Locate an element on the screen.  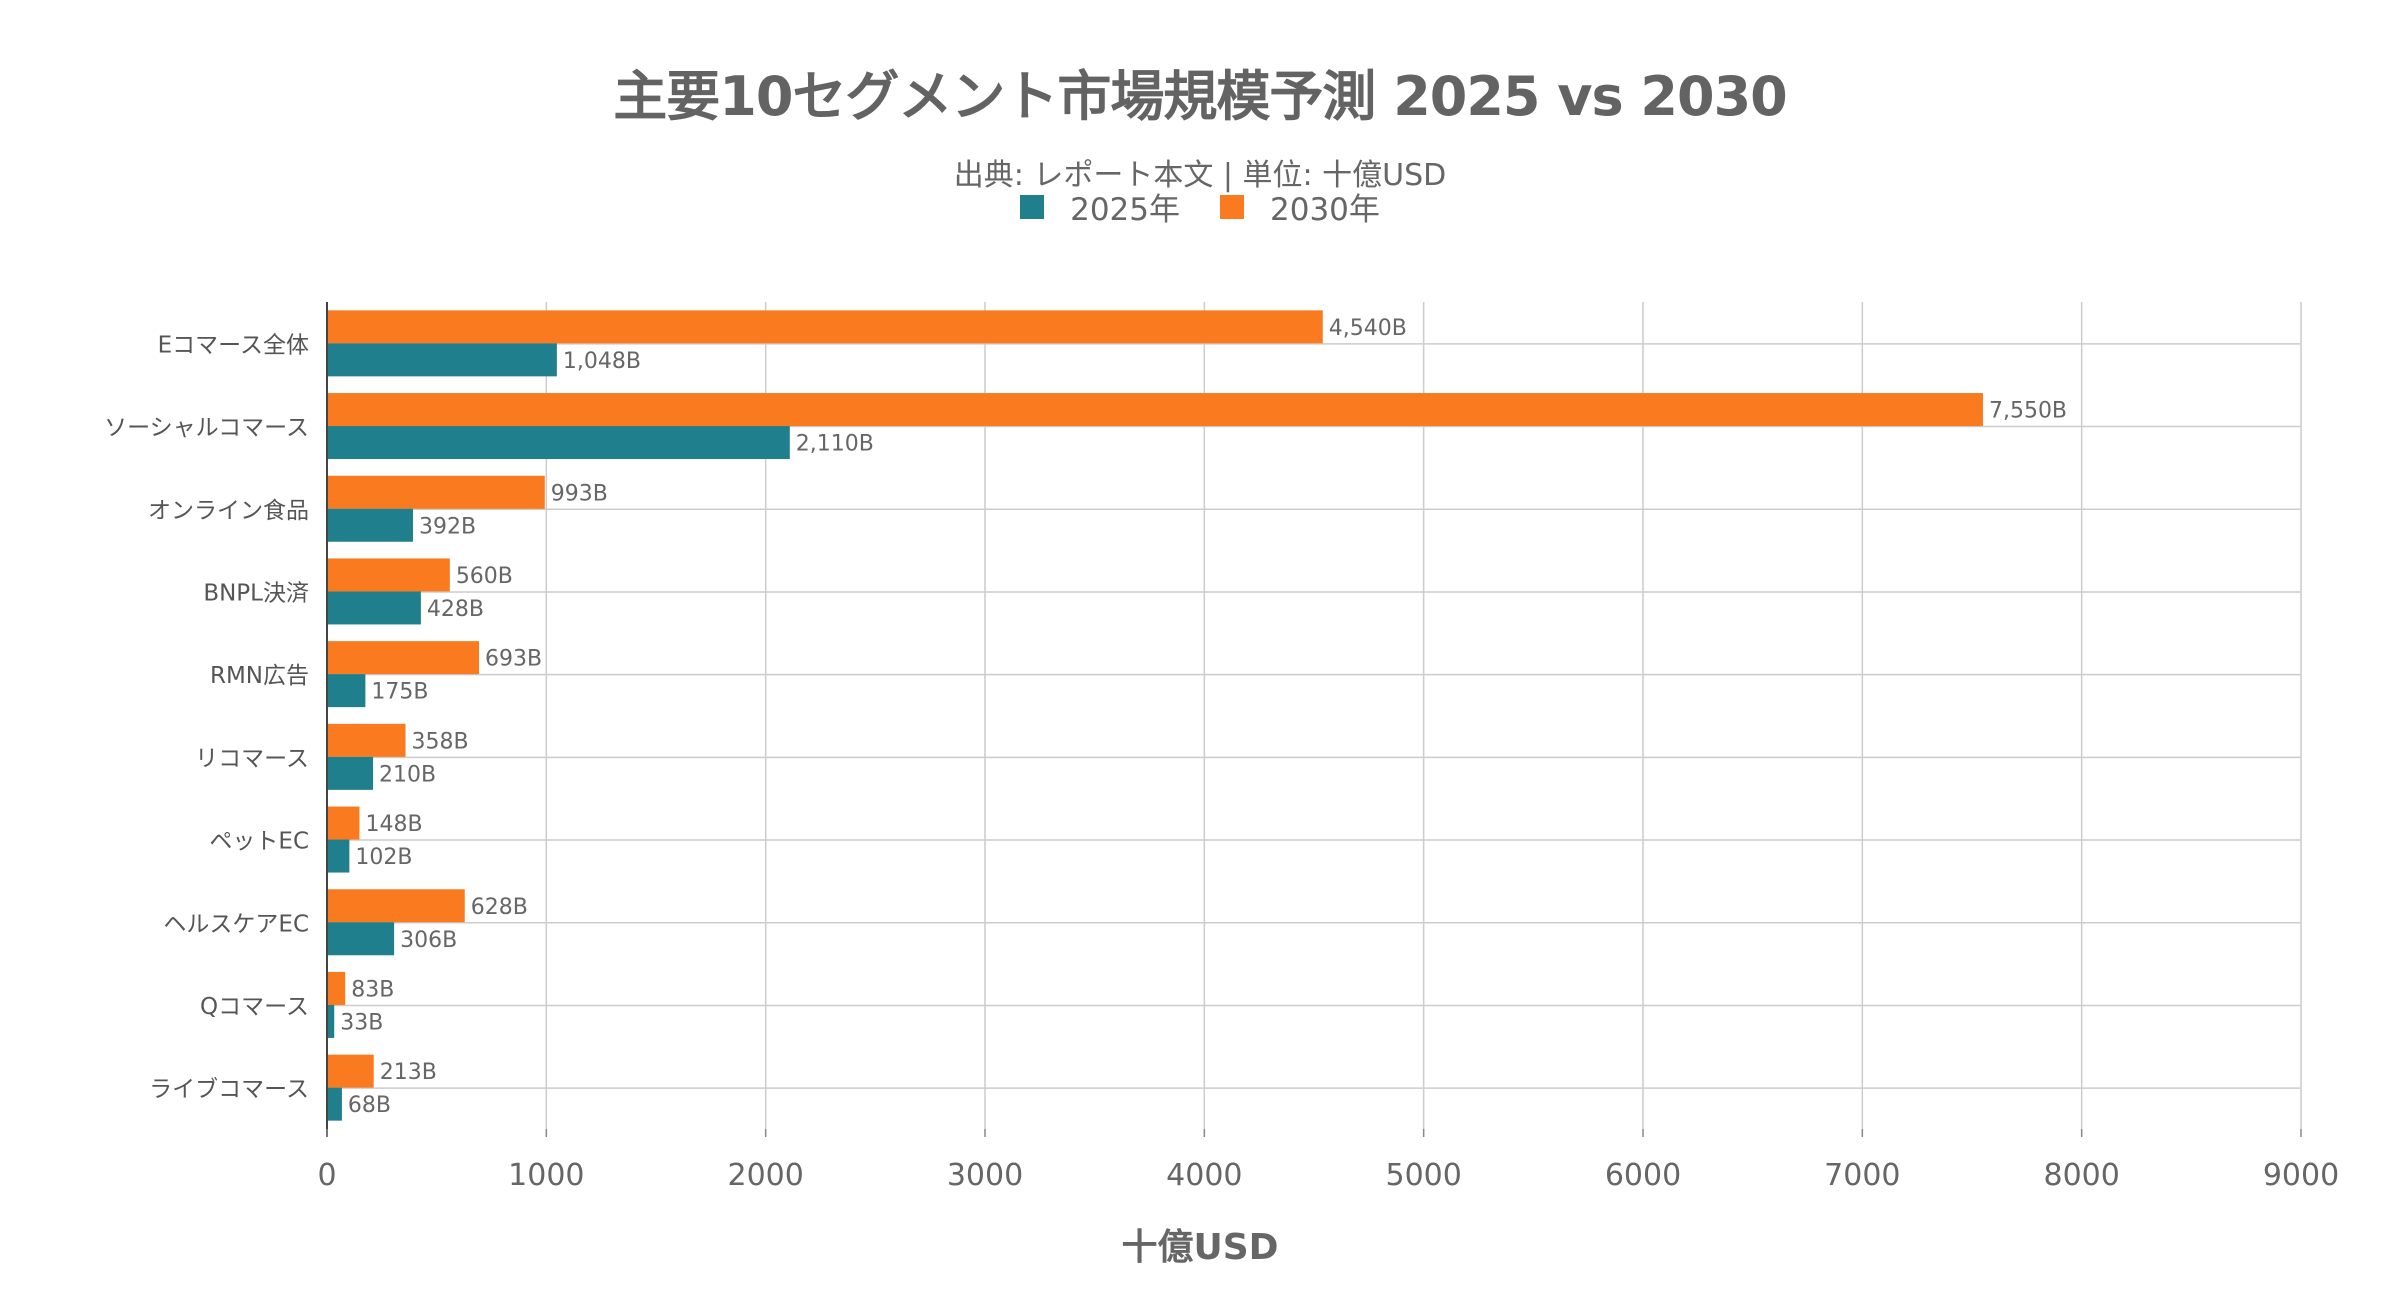
x-axis-title: 十億USD is located at coordinates (1200, 1247).